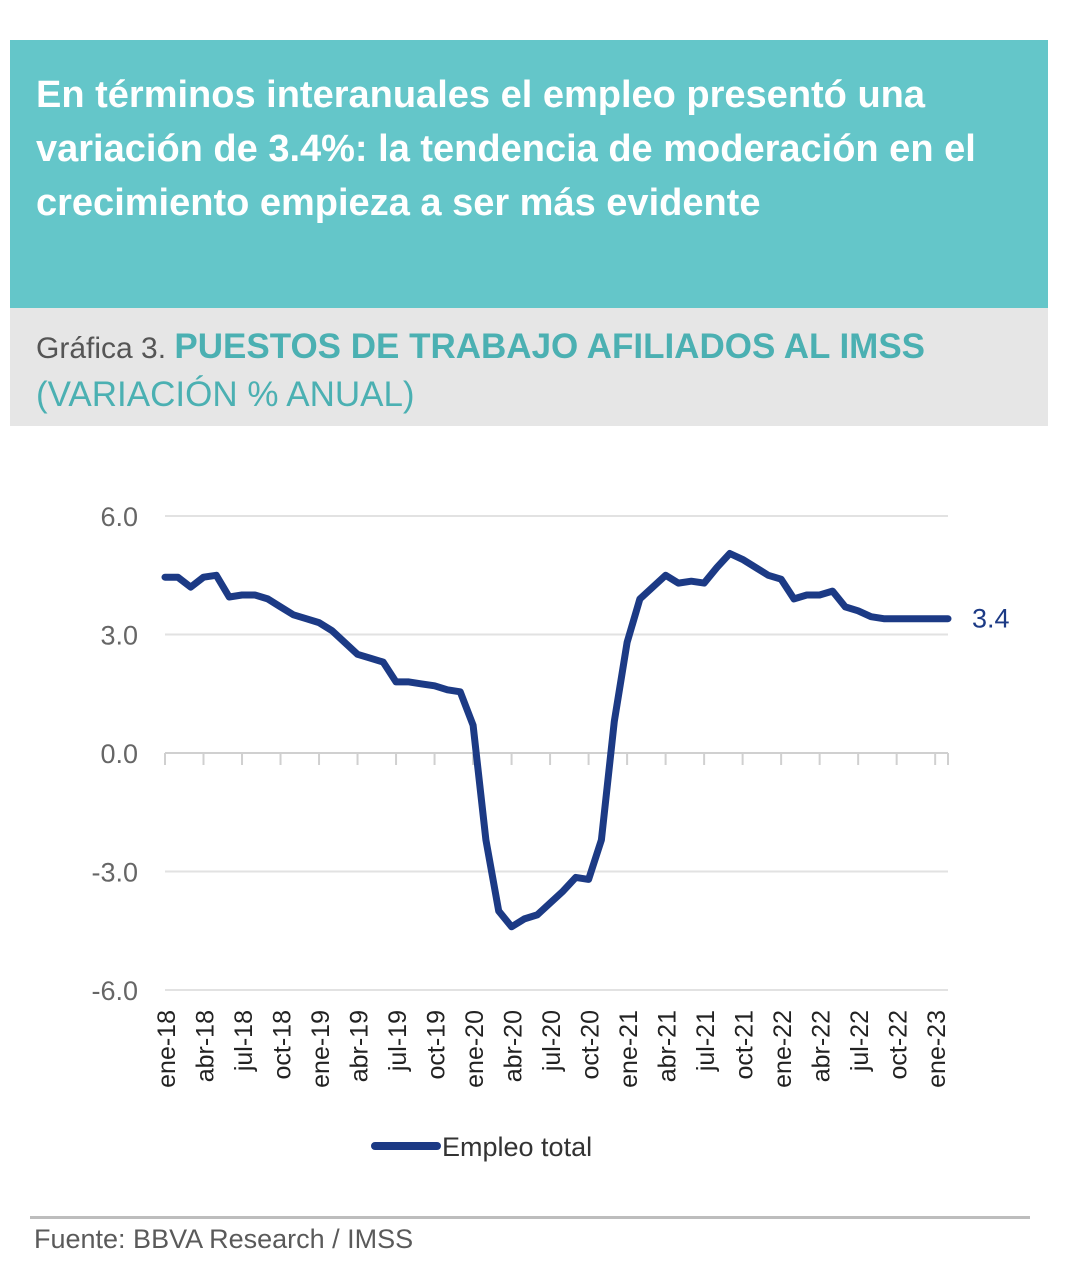 Image resolution: width=1065 pixels, height=1277 pixels. What do you see at coordinates (552, 1041) in the screenshot?
I see `x-tick-label: jul-20` at bounding box center [552, 1041].